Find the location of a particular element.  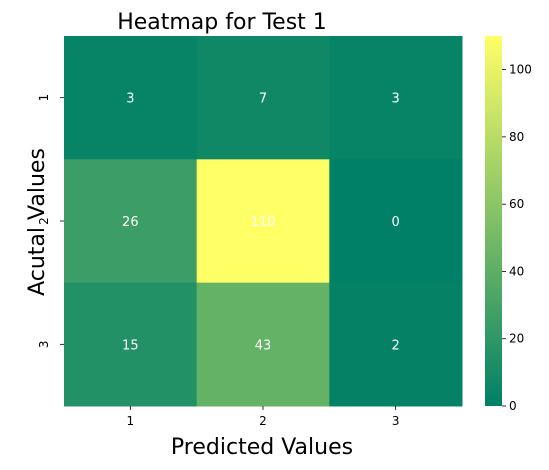

x-tick-label: 2 is located at coordinates (263, 421).